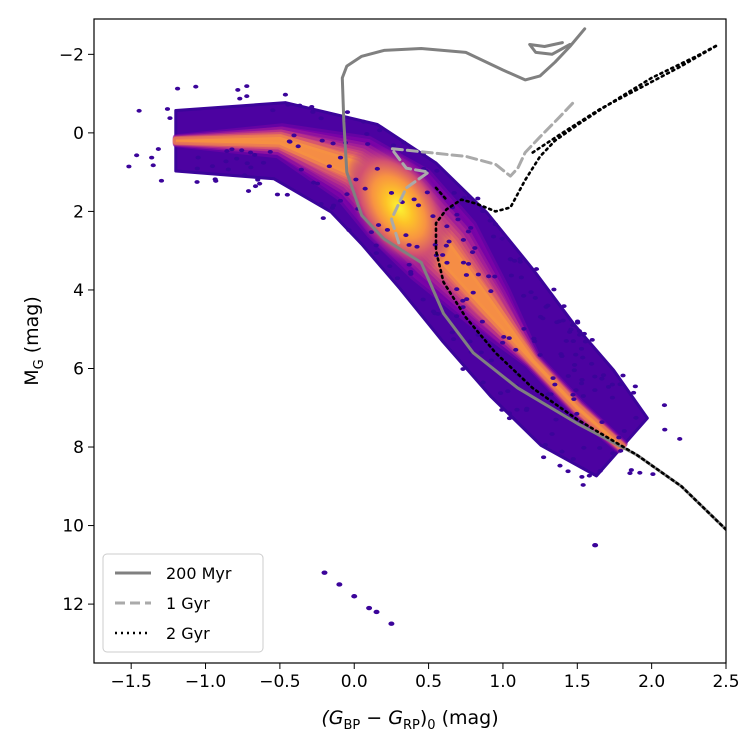 The image size is (747, 747). Describe the element at coordinates (78, 212) in the screenshot. I see `y-tick-label: 2` at that location.